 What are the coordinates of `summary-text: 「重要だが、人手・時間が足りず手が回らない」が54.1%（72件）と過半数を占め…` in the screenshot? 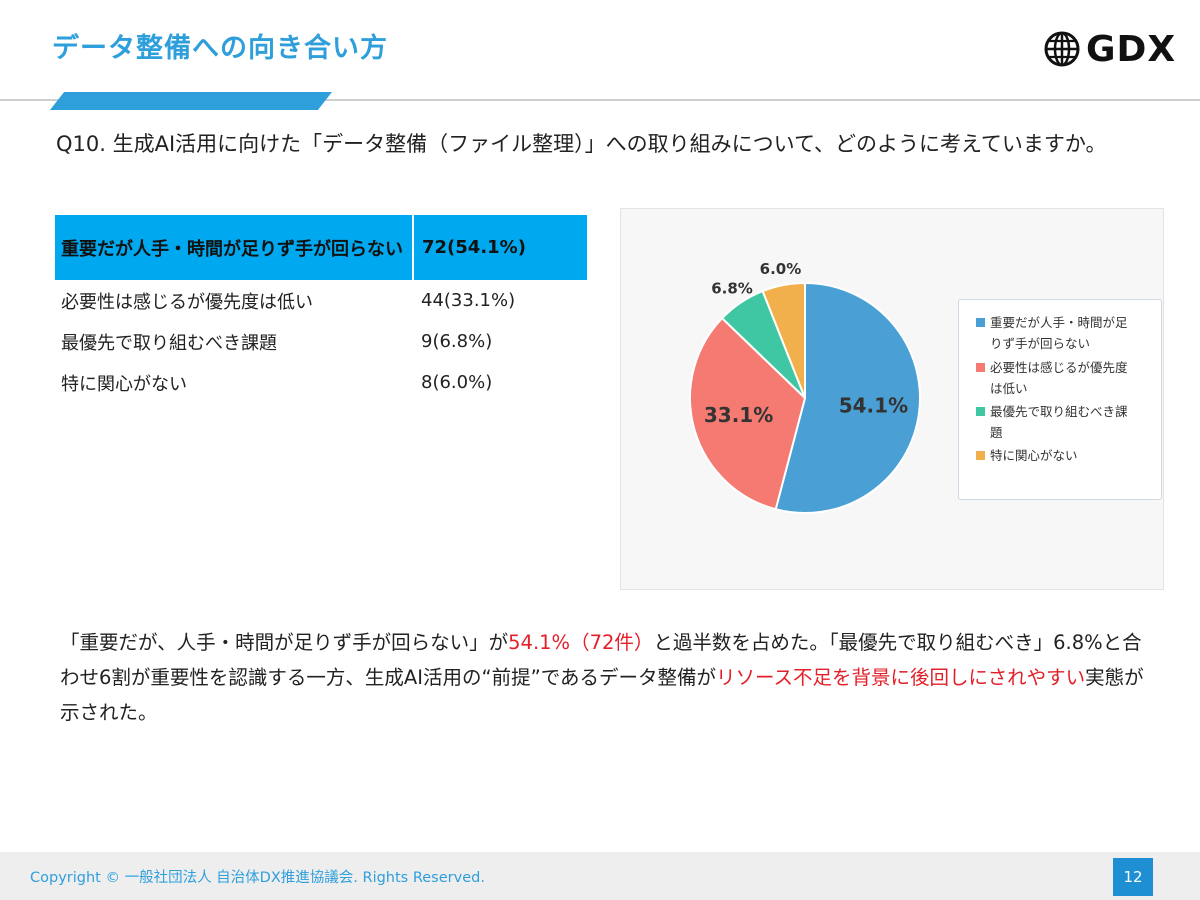 It's located at (610, 677).